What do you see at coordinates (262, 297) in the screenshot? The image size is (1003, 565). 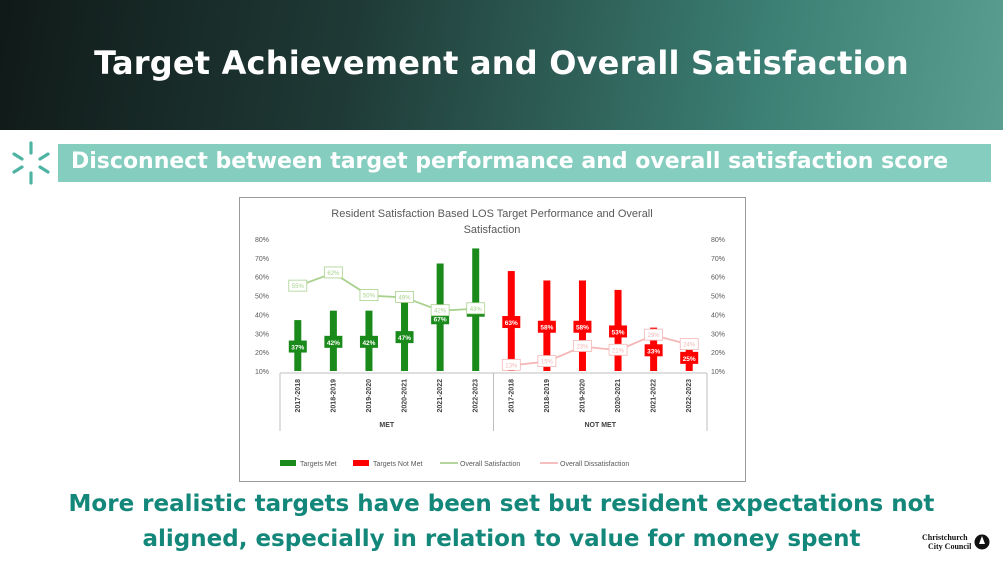 I see `y-tick-label-left: 50%` at bounding box center [262, 297].